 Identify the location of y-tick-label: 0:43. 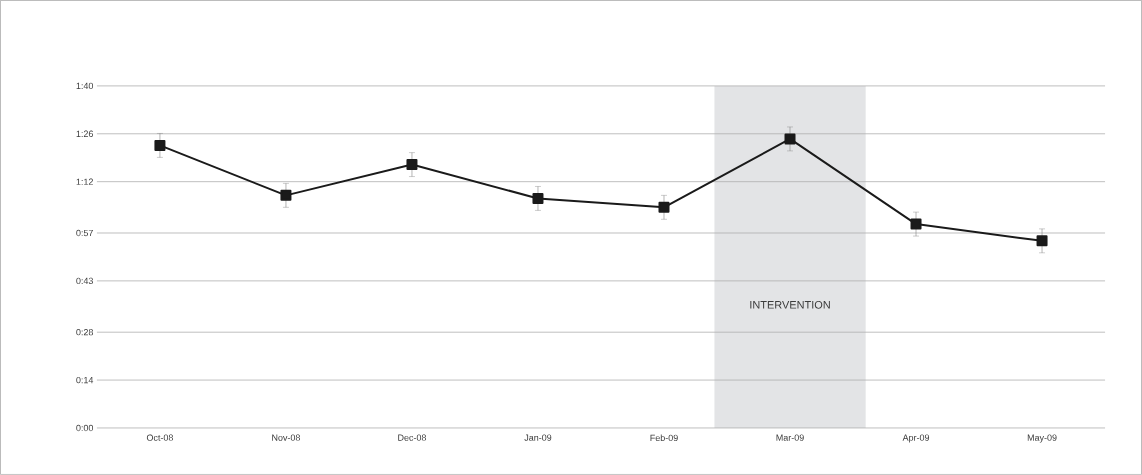
(85, 281).